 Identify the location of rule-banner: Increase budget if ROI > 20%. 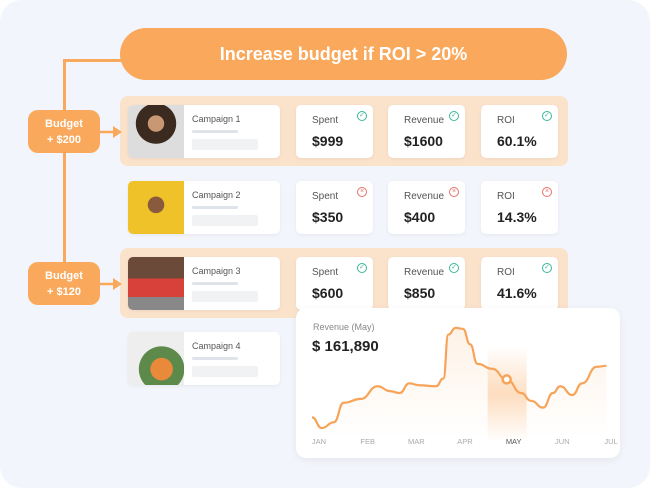
(343, 54).